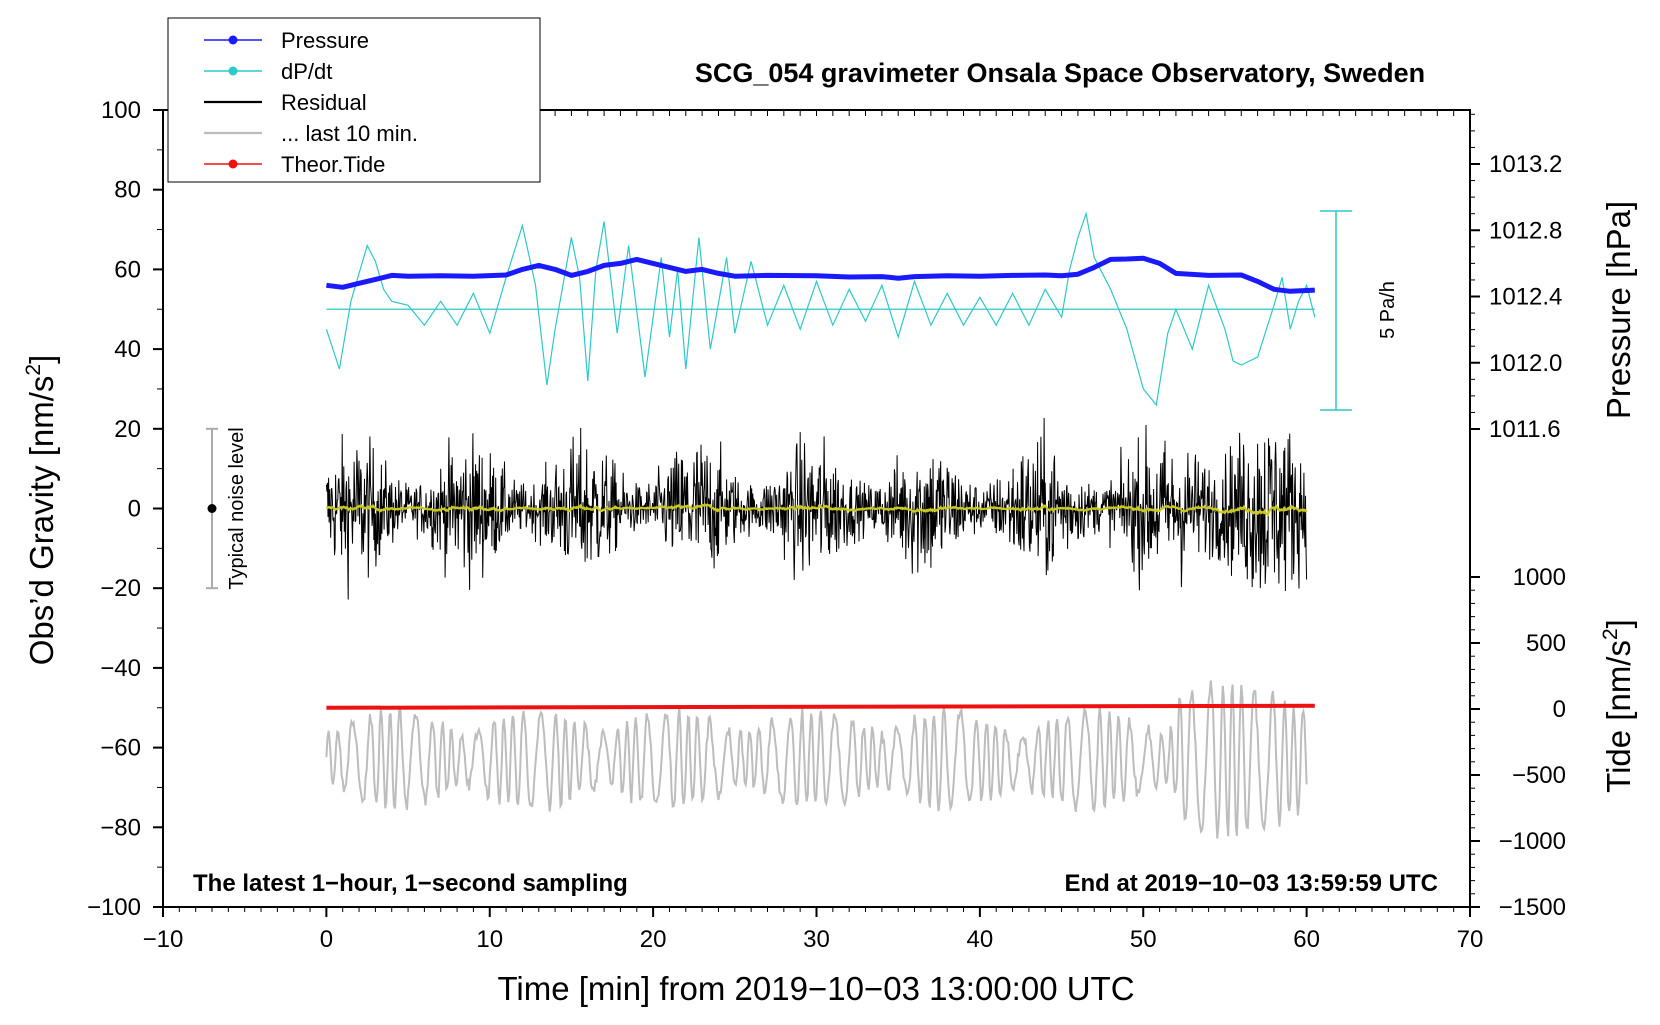 This screenshot has height=1025, width=1660. What do you see at coordinates (980, 939) in the screenshot?
I see `x-tick-label: 40` at bounding box center [980, 939].